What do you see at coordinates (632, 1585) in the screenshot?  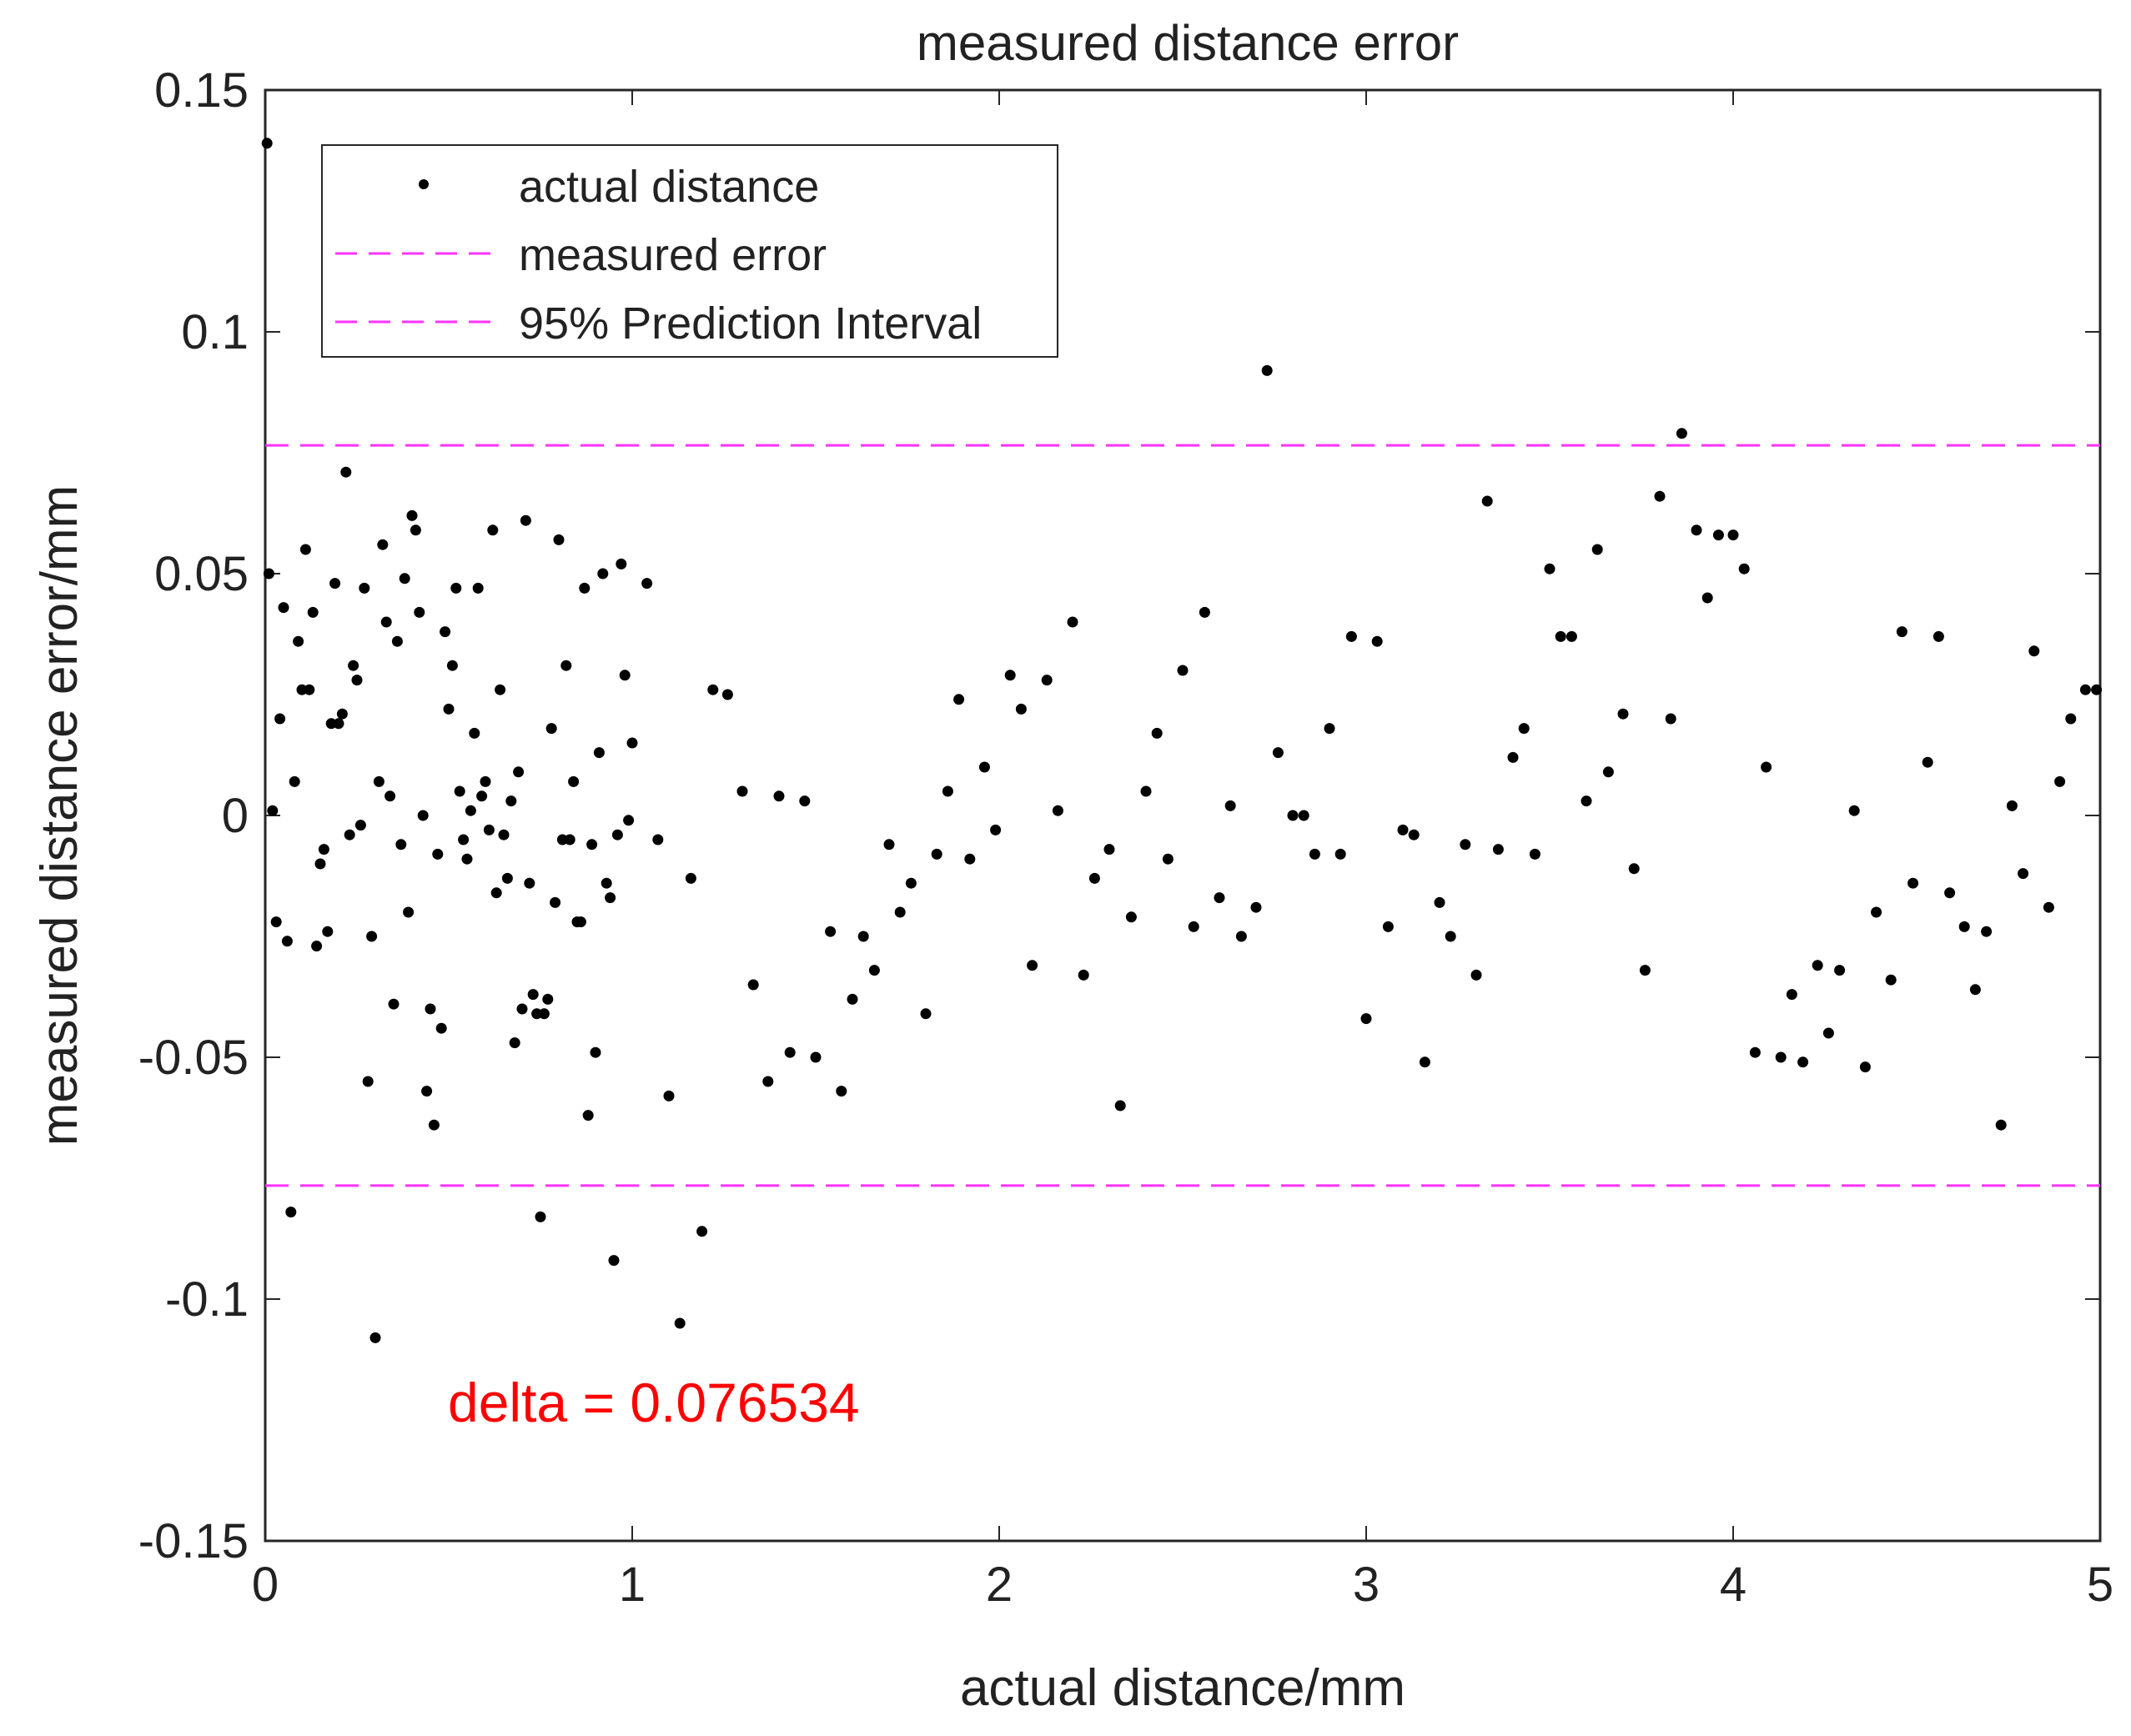 I see `x-tick-label: 1` at bounding box center [632, 1585].